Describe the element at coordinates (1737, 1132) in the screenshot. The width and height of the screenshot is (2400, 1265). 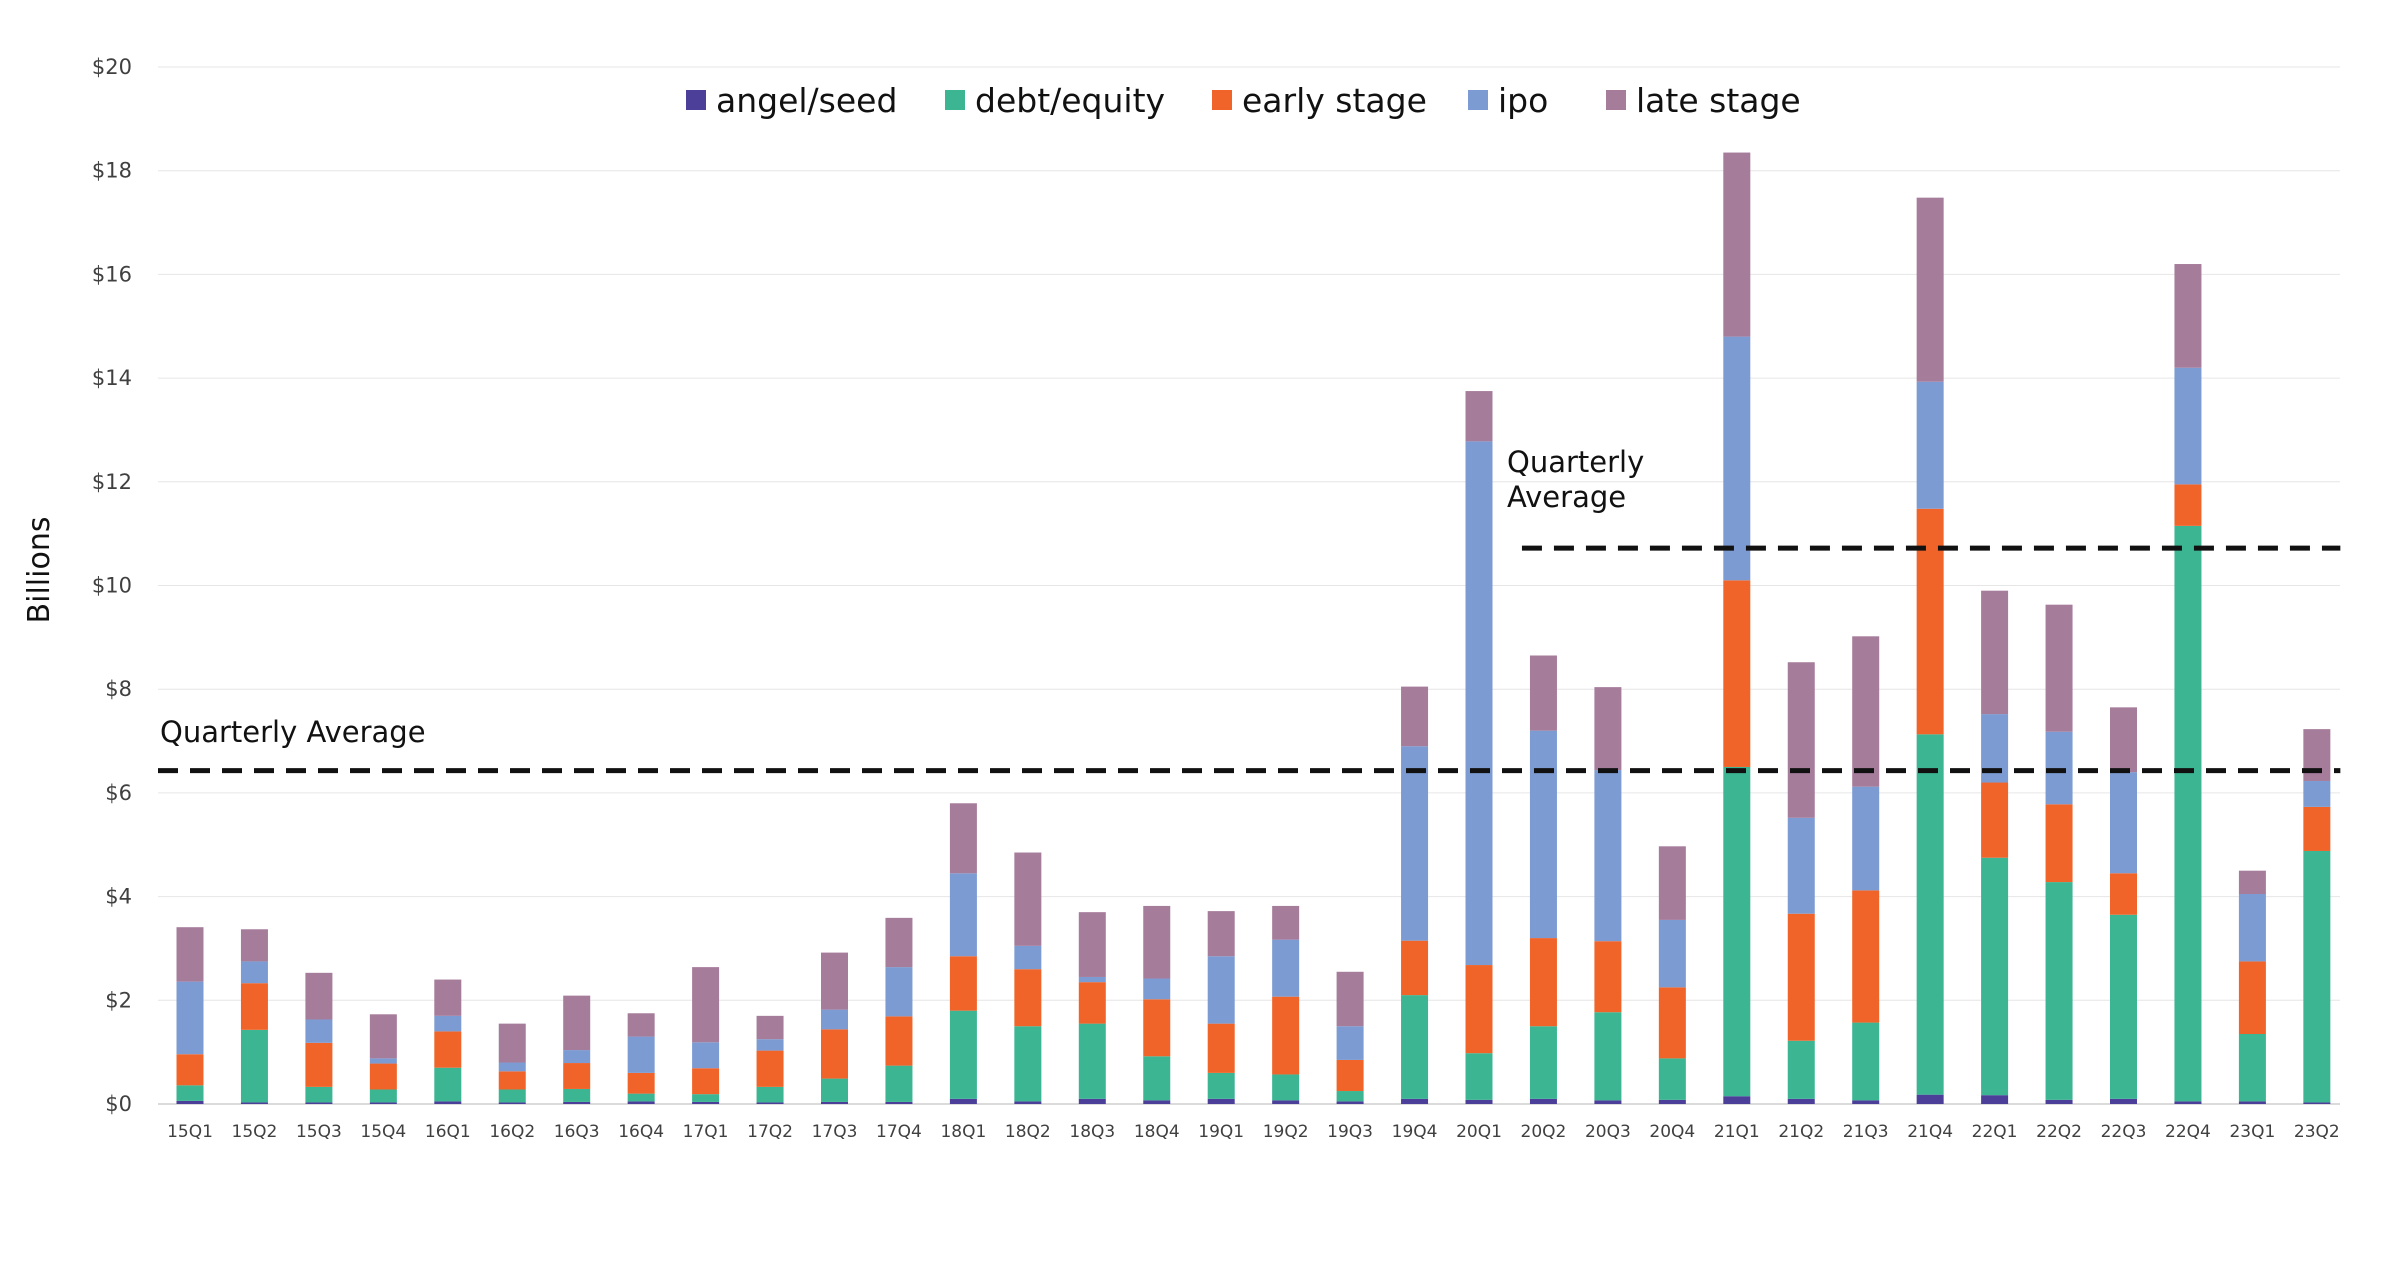
I see `x-tick-label-21q1: 21Q1` at that location.